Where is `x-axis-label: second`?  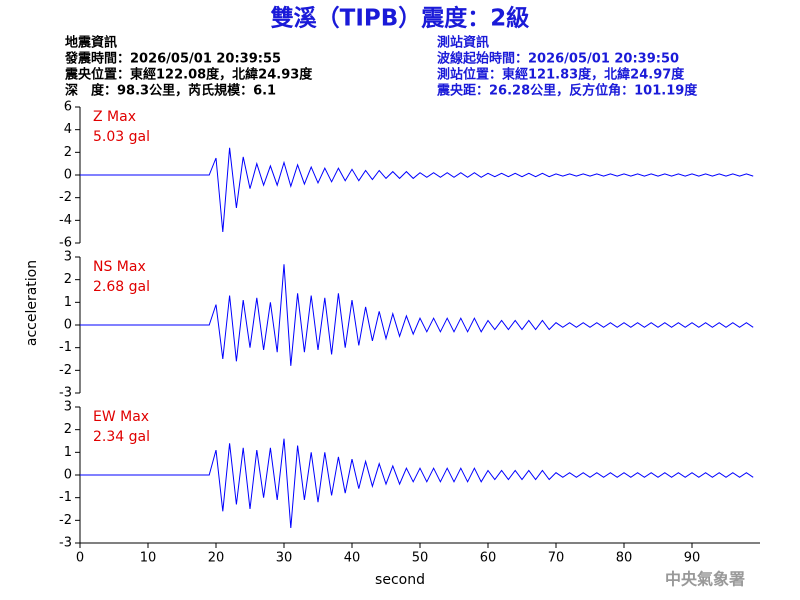 x-axis-label: second is located at coordinates (400, 580).